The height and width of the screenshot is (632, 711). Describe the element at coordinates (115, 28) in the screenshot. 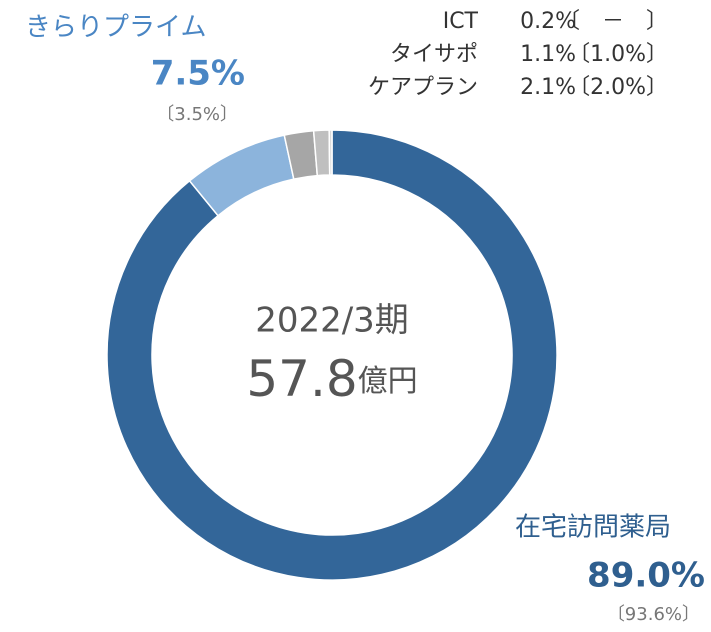

I see `category-label: きらりプライム` at that location.